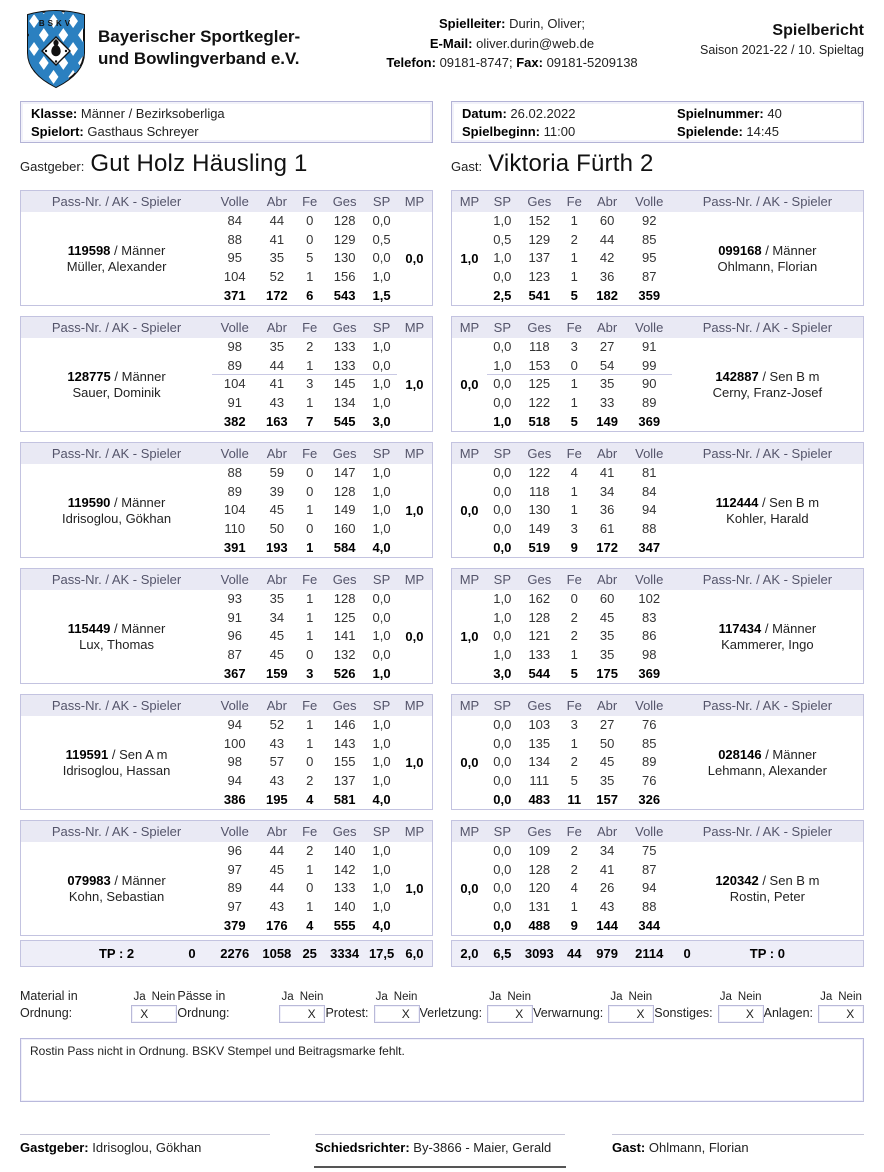 This screenshot has height=1172, width=884. What do you see at coordinates (649, 509) in the screenshot?
I see `lane-3-volle: 94` at bounding box center [649, 509].